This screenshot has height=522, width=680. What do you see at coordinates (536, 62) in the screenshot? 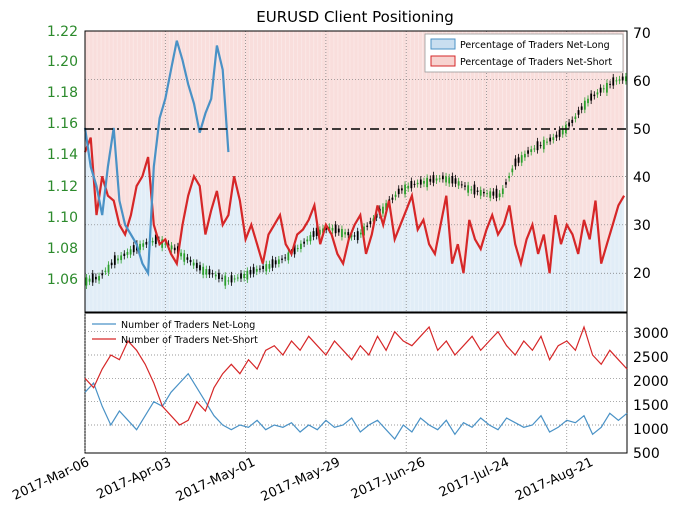
I see `legend-label-net-short: Percentage of Traders Net-Short` at bounding box center [536, 62].